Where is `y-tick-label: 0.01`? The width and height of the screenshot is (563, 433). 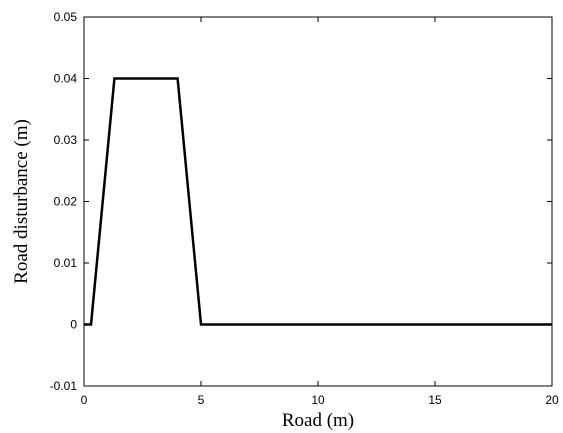
y-tick-label: 0.01 is located at coordinates (66, 263).